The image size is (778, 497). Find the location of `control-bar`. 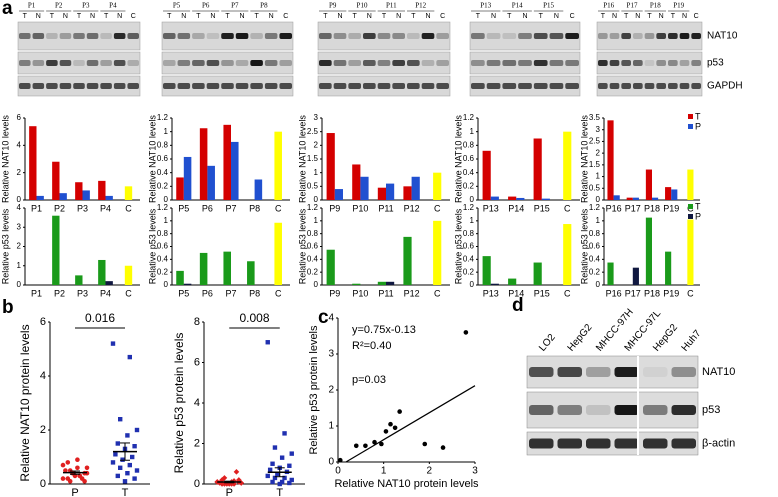

control-bar is located at coordinates (278, 165).